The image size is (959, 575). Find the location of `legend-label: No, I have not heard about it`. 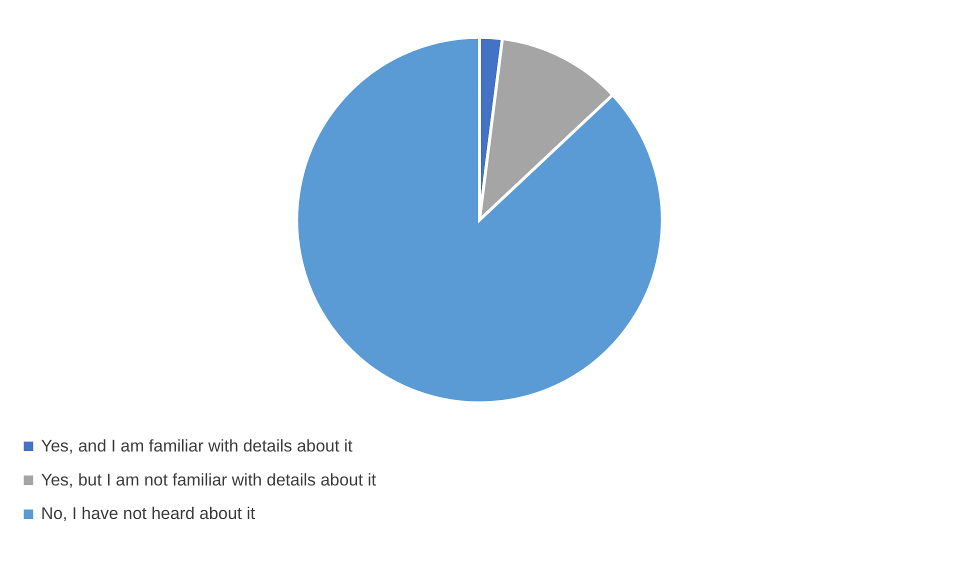

legend-label: No, I have not heard about it is located at coordinates (148, 514).